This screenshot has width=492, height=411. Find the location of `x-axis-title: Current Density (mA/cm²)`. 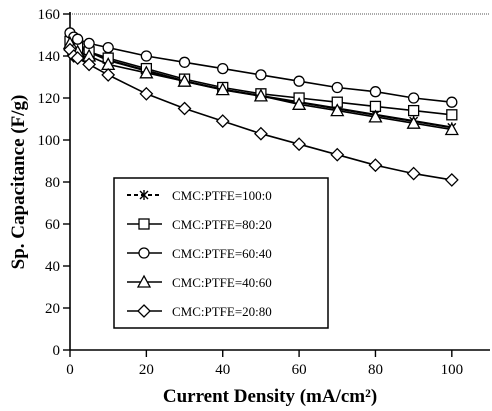

x-axis-title: Current Density (mA/cm²) is located at coordinates (270, 396).